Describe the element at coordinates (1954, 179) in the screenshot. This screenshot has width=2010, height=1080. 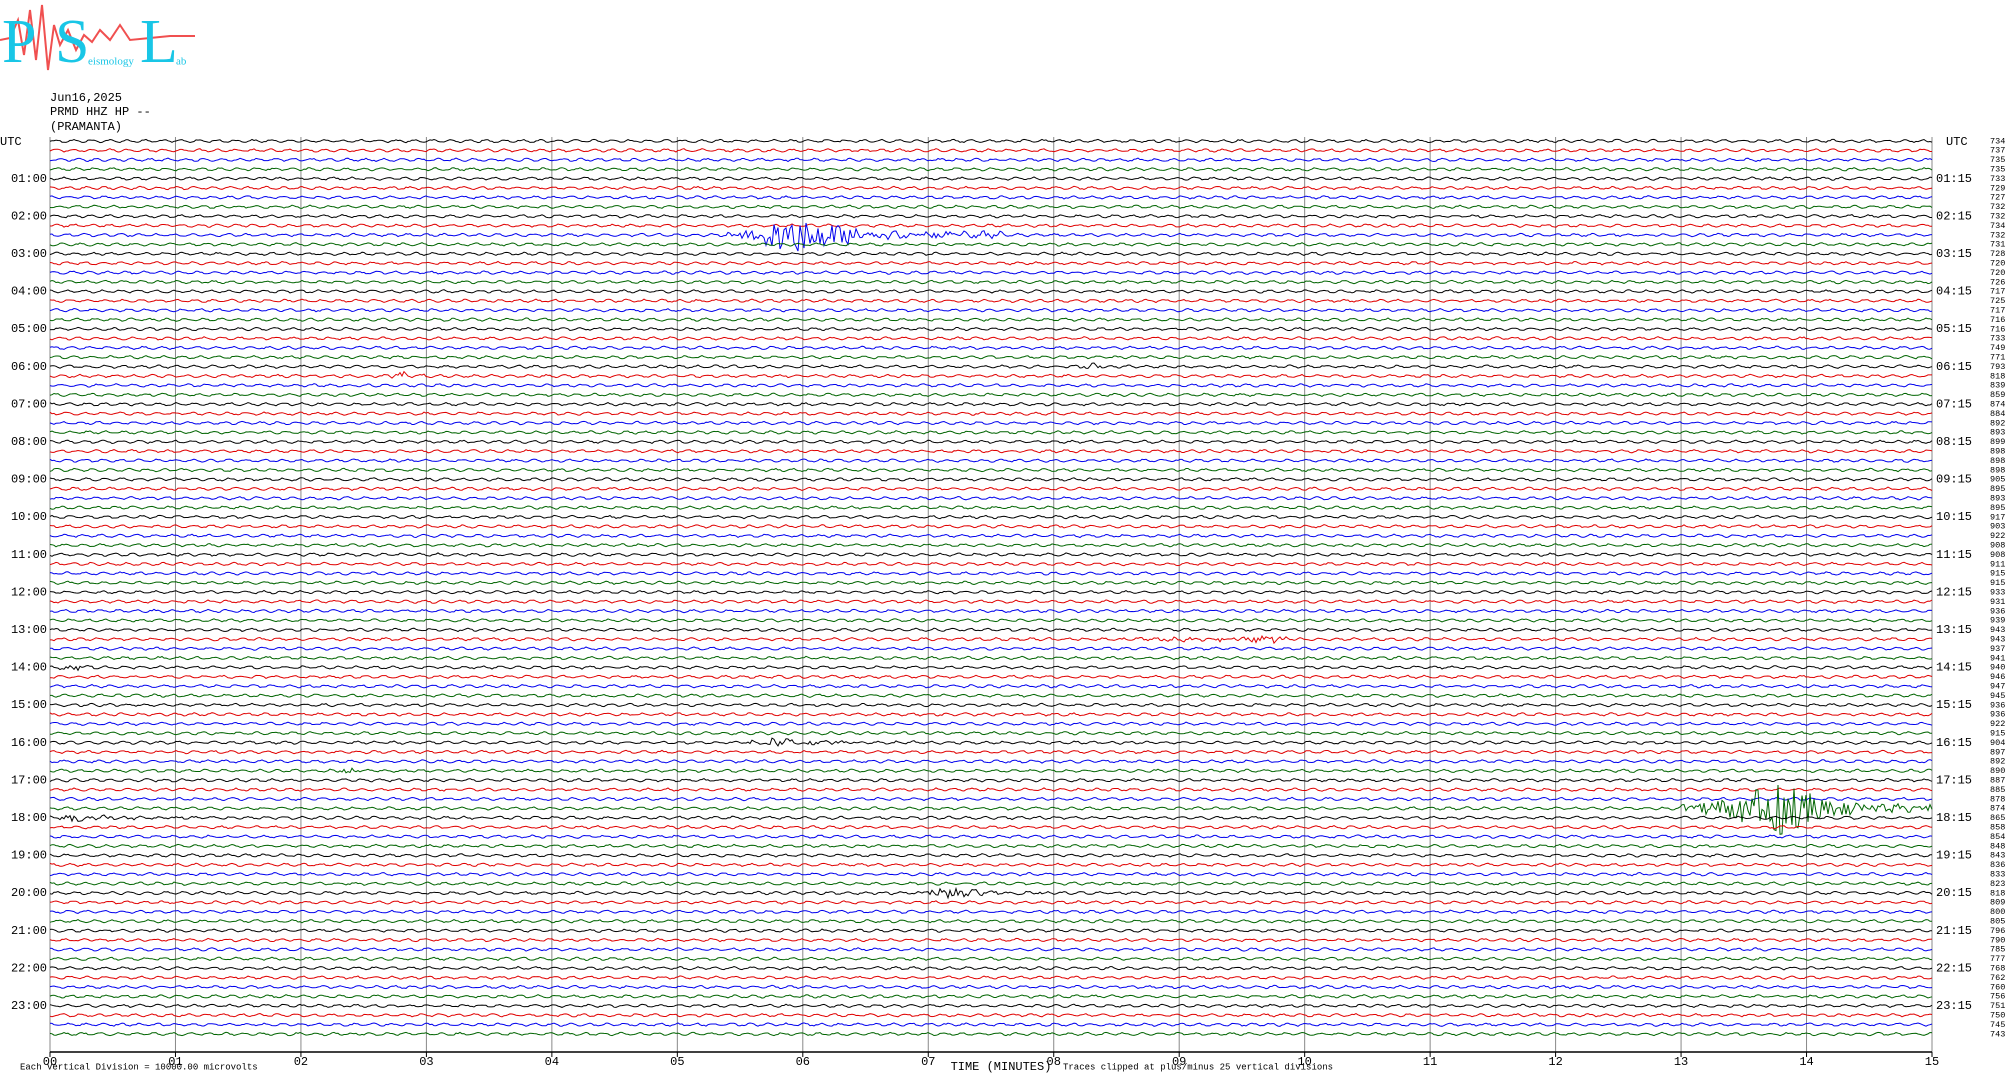
I see `hour-label: 01:15` at that location.